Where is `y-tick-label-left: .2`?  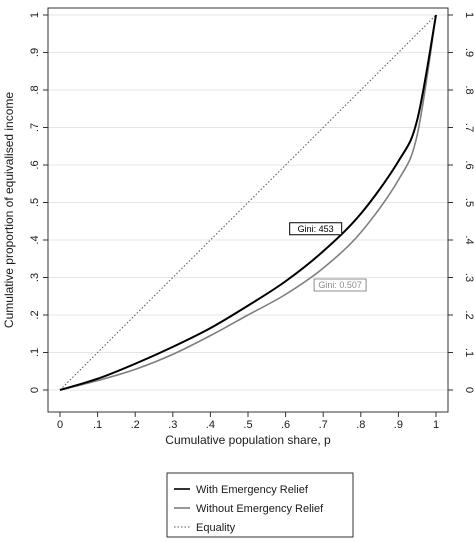
y-tick-label-left: .2 is located at coordinates (35, 314).